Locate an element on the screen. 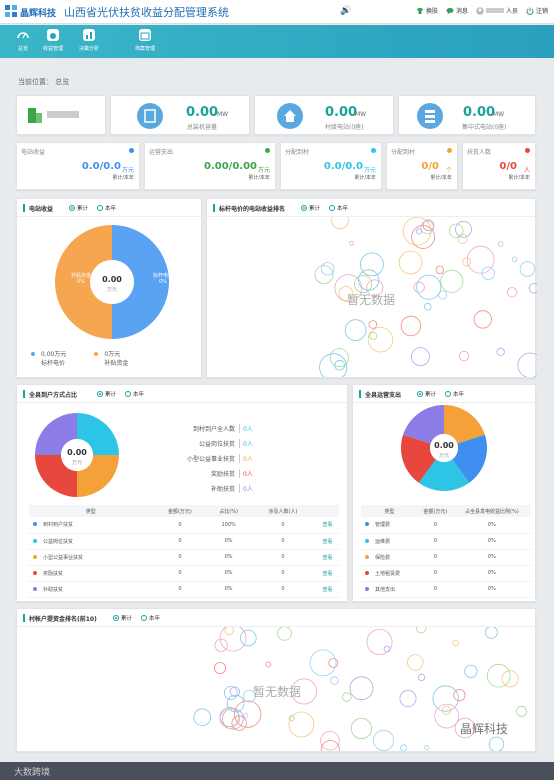 This screenshot has width=554, height=780. nav-archive: 档案管理 is located at coordinates (145, 42).